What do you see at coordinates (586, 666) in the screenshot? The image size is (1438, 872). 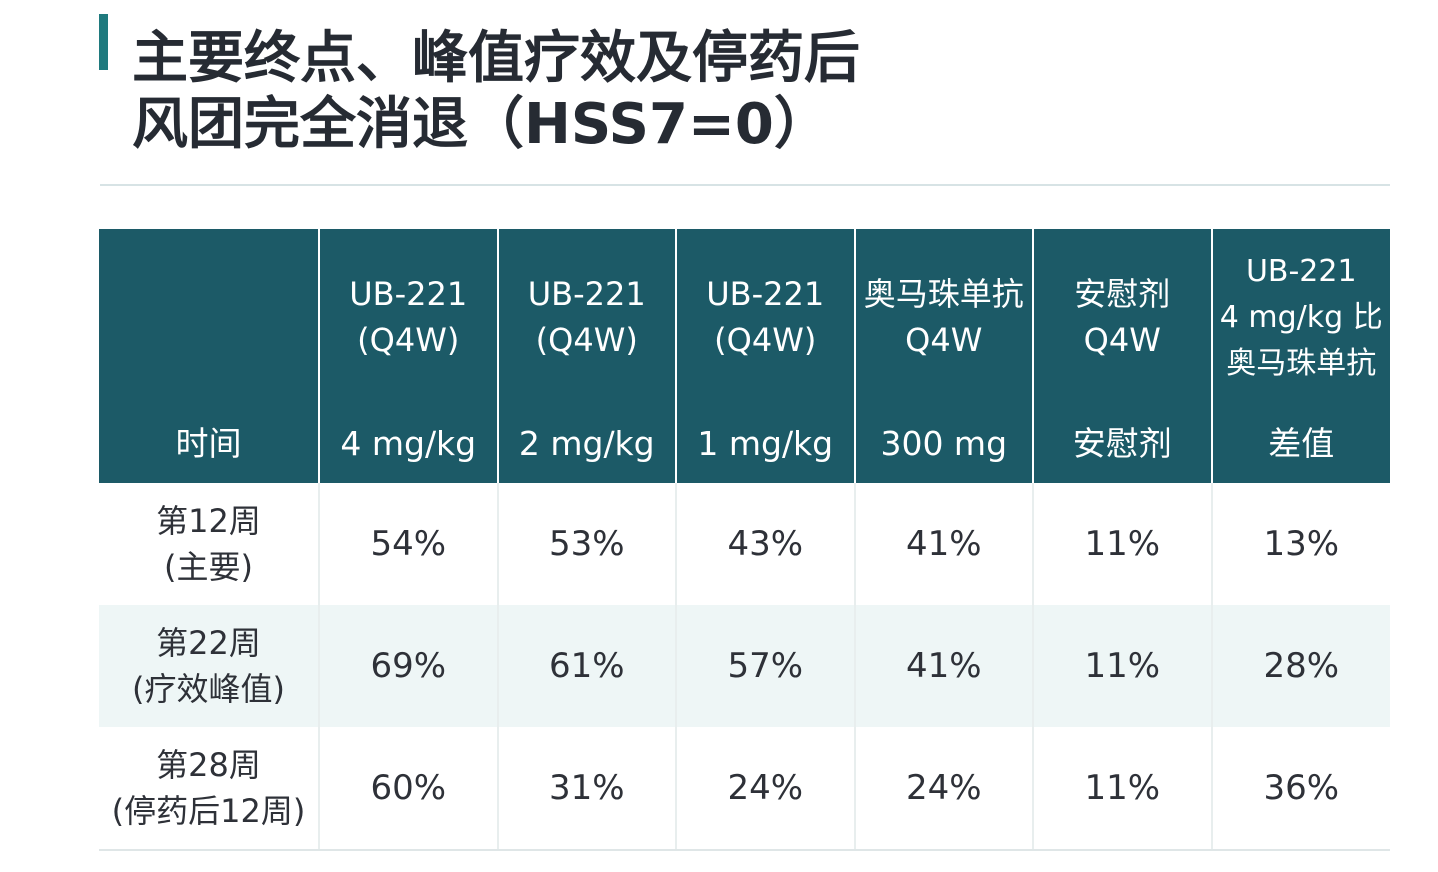 I see `value-cell: 61%` at bounding box center [586, 666].